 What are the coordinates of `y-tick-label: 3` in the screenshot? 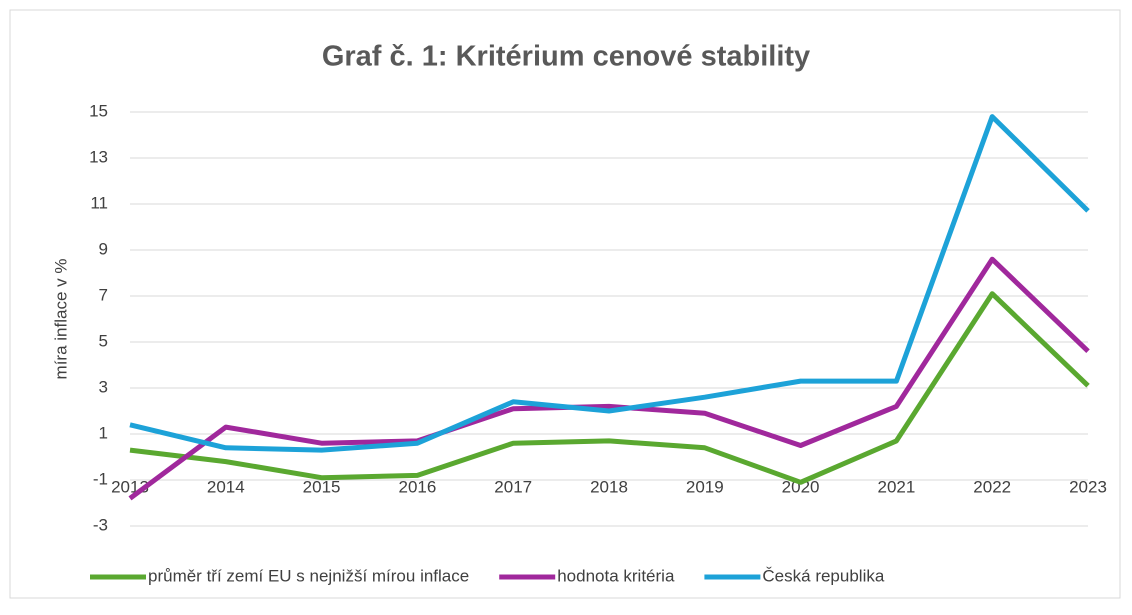 It's located at (103, 386).